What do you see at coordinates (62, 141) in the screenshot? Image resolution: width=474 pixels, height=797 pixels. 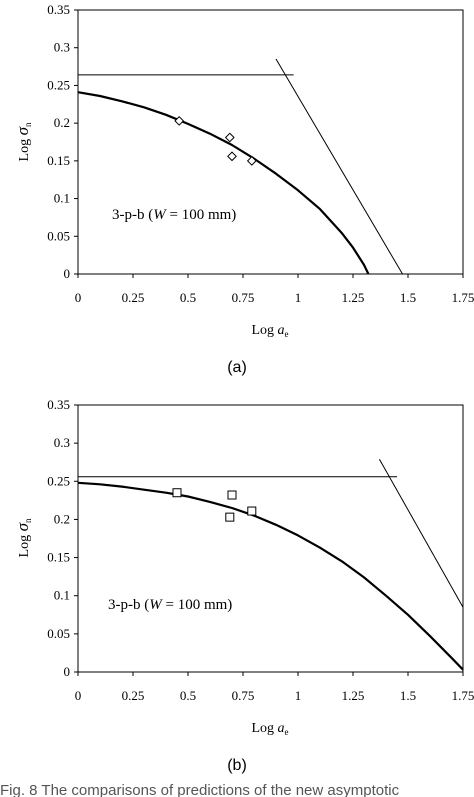 I see `panel-a-y-ticks: 0 0.05 0.1 0.15 0.2 0.25 0.3 0.35` at bounding box center [62, 141].